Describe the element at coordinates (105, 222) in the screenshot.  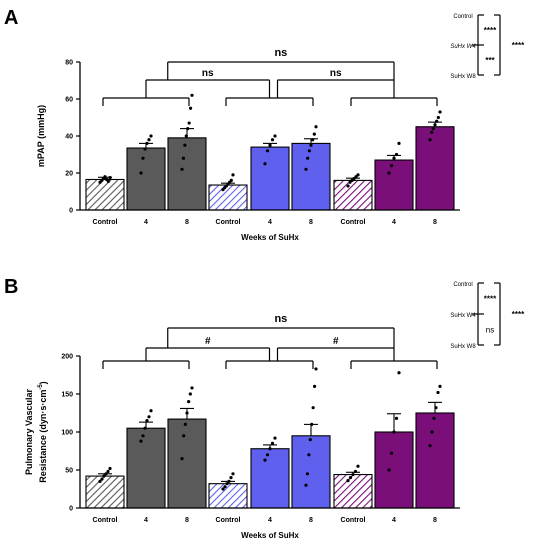
I see `x-tick-label: Control` at that location.